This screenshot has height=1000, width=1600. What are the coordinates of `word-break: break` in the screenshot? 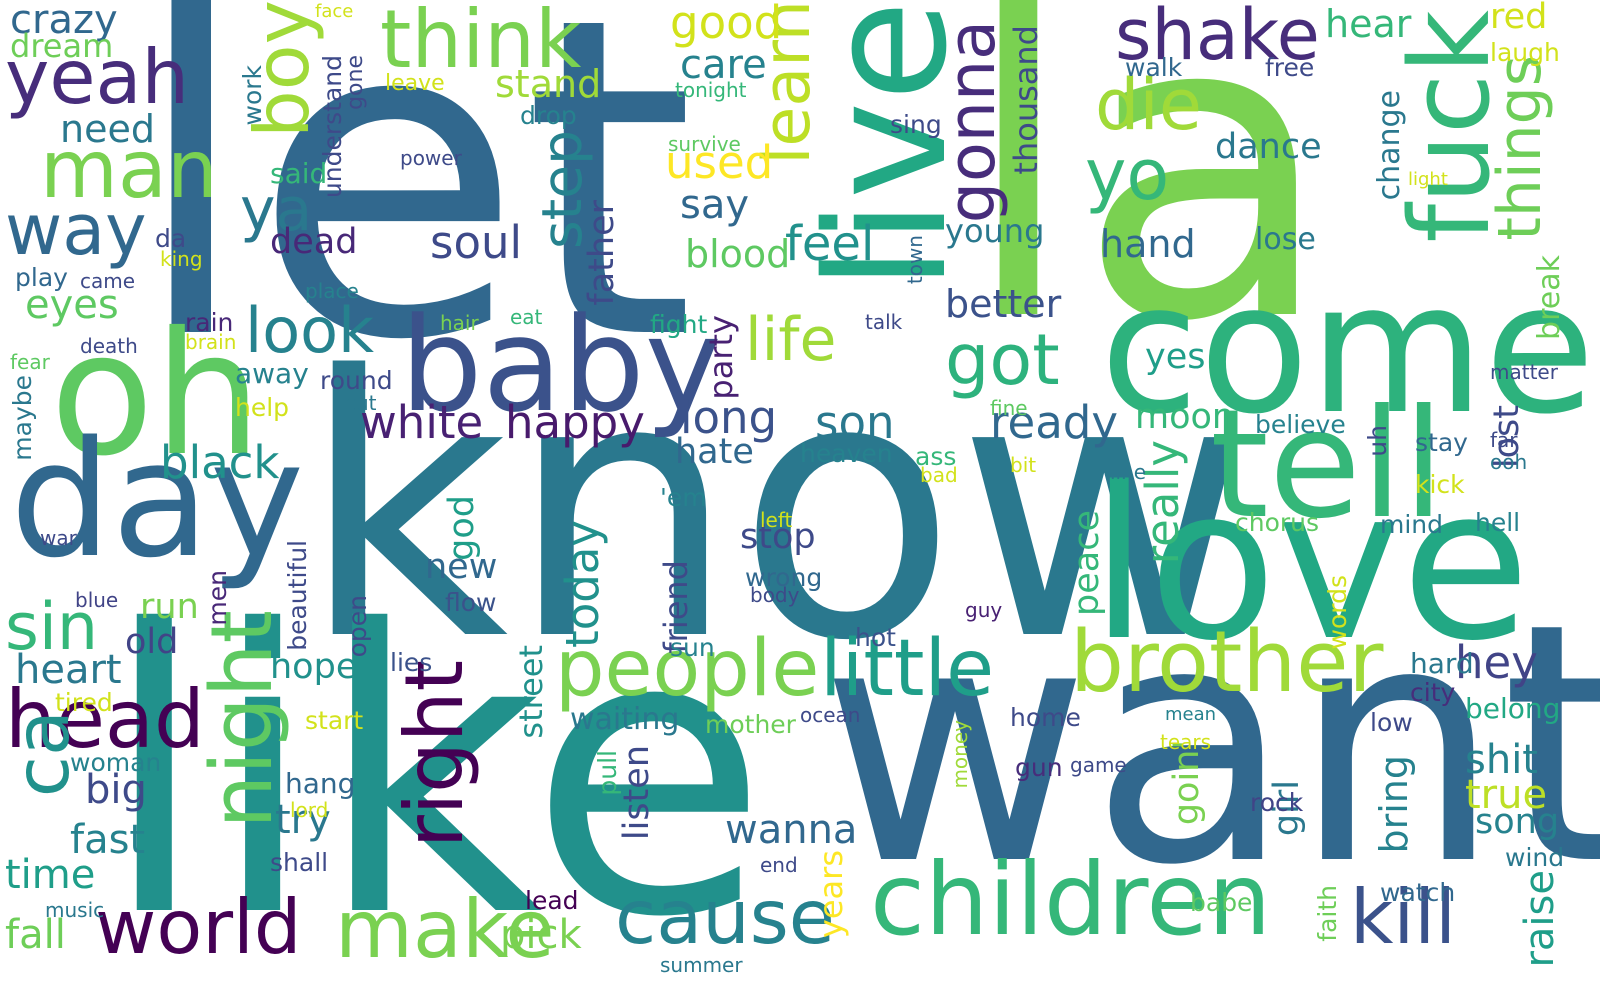 It's located at (1549, 297).